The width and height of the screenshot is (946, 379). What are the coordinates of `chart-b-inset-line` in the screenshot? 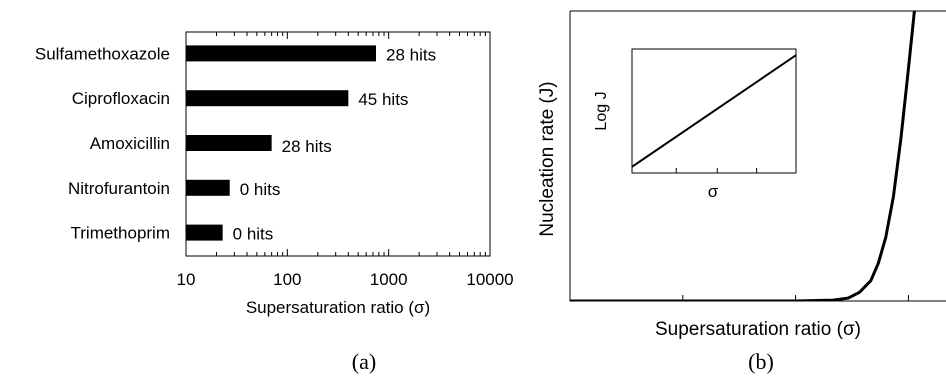 It's located at (714, 111).